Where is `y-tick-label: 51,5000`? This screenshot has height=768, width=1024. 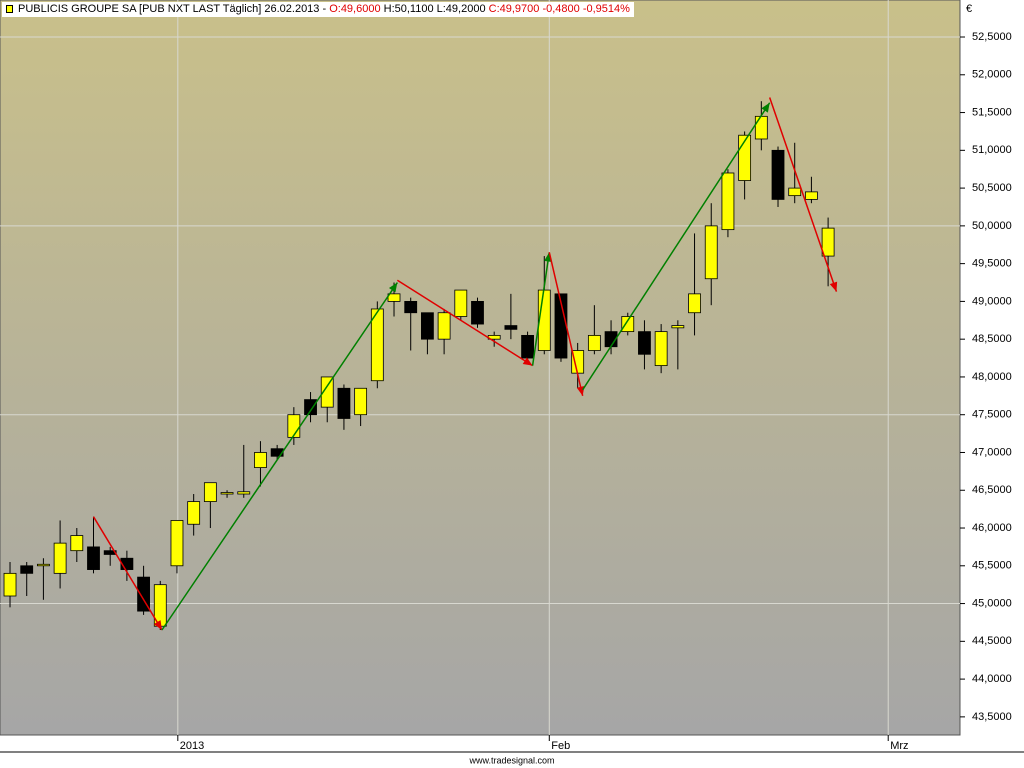
y-tick-label: 51,5000 is located at coordinates (992, 112).